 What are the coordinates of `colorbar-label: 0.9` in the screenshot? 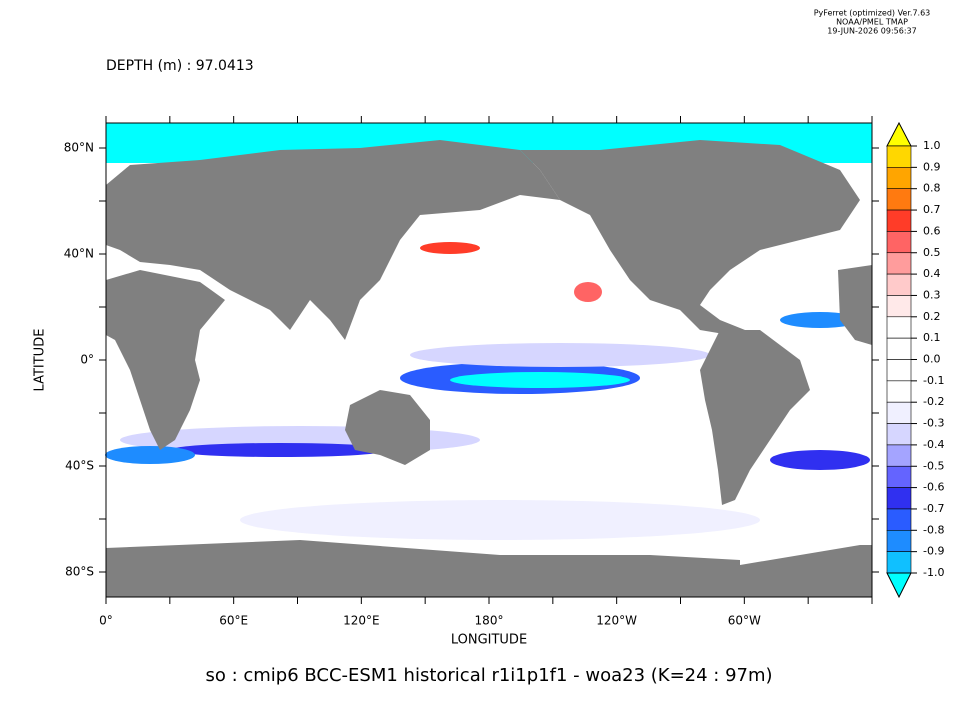 It's located at (932, 166).